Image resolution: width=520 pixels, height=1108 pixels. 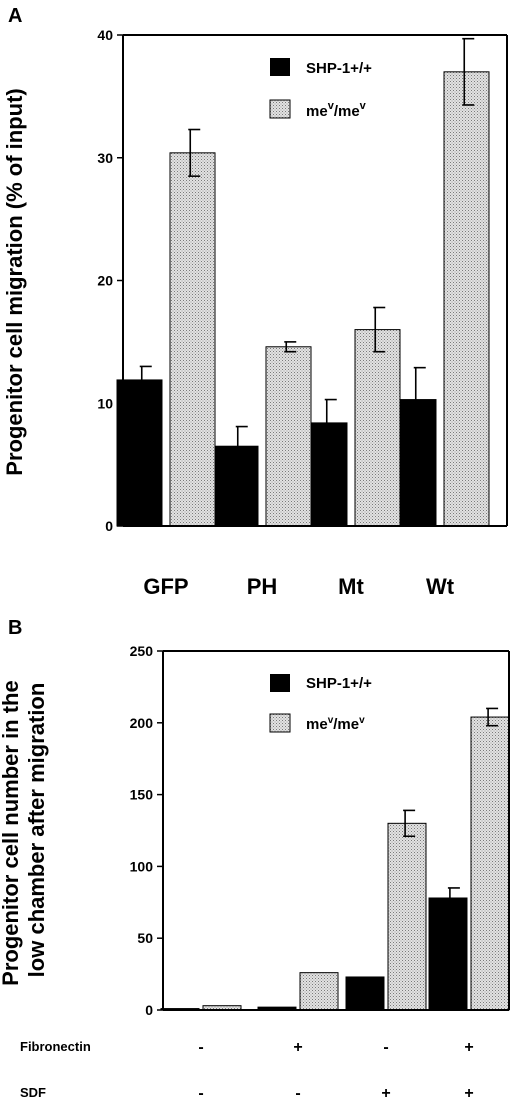 What do you see at coordinates (351, 586) in the screenshot?
I see `panel-a-category-label: Mt` at bounding box center [351, 586].